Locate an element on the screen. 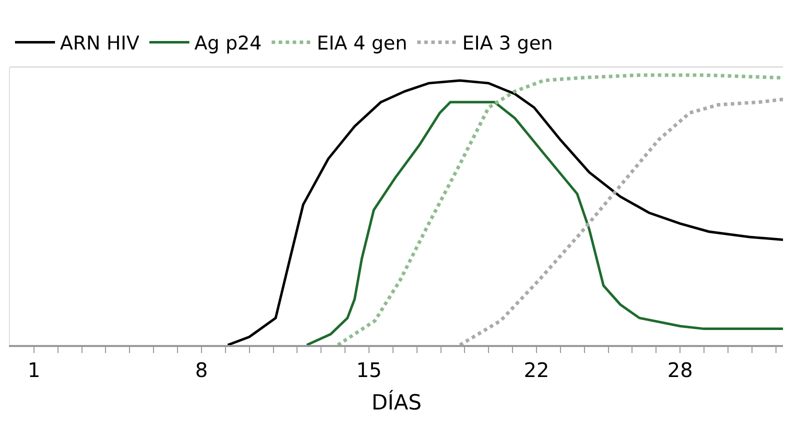  legend-label: ARN HIV is located at coordinates (100, 43).